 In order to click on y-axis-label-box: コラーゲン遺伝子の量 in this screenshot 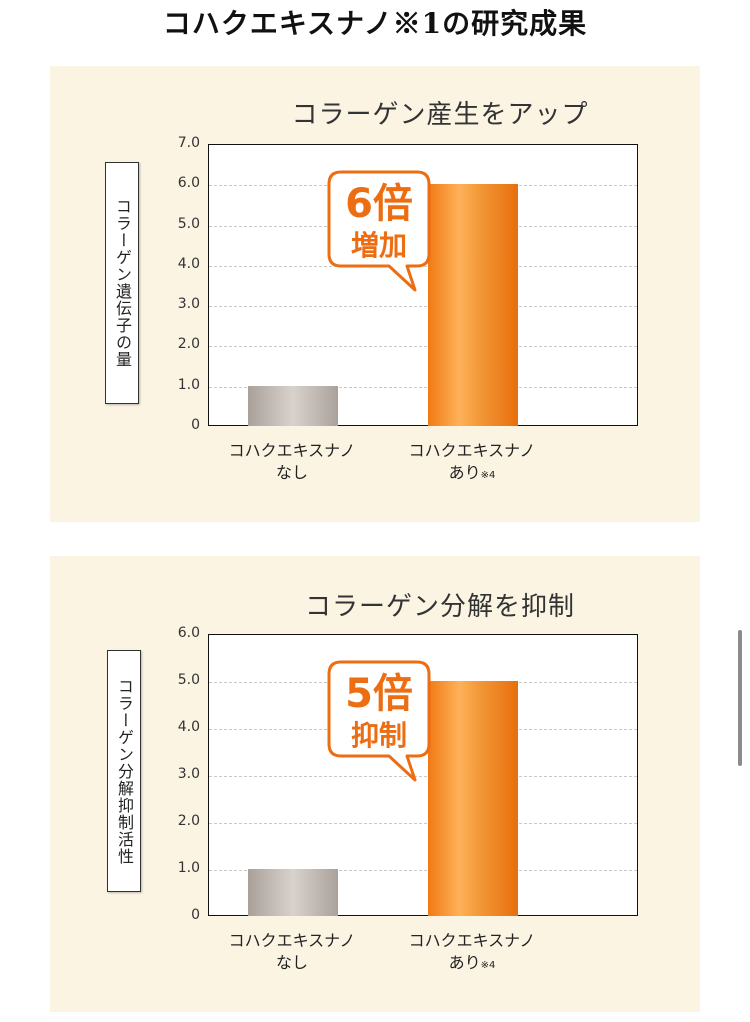, I will do `click(122, 283)`.